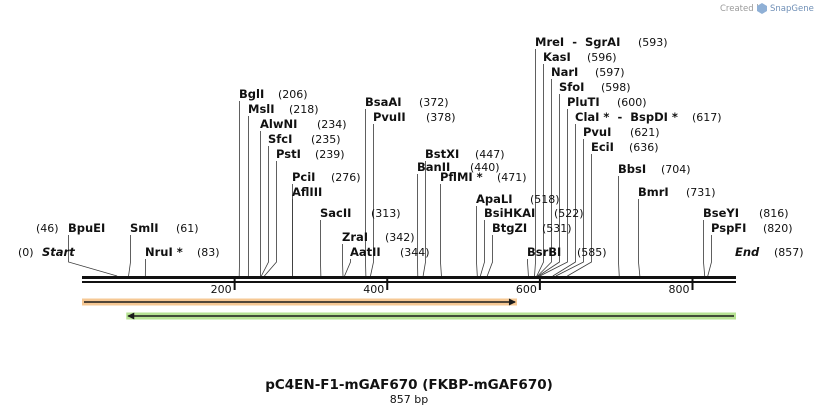 Image resolution: width=818 pixels, height=415 pixels. Describe the element at coordinates (347, 268) in the screenshot. I see `site-leader-aatii` at that location.